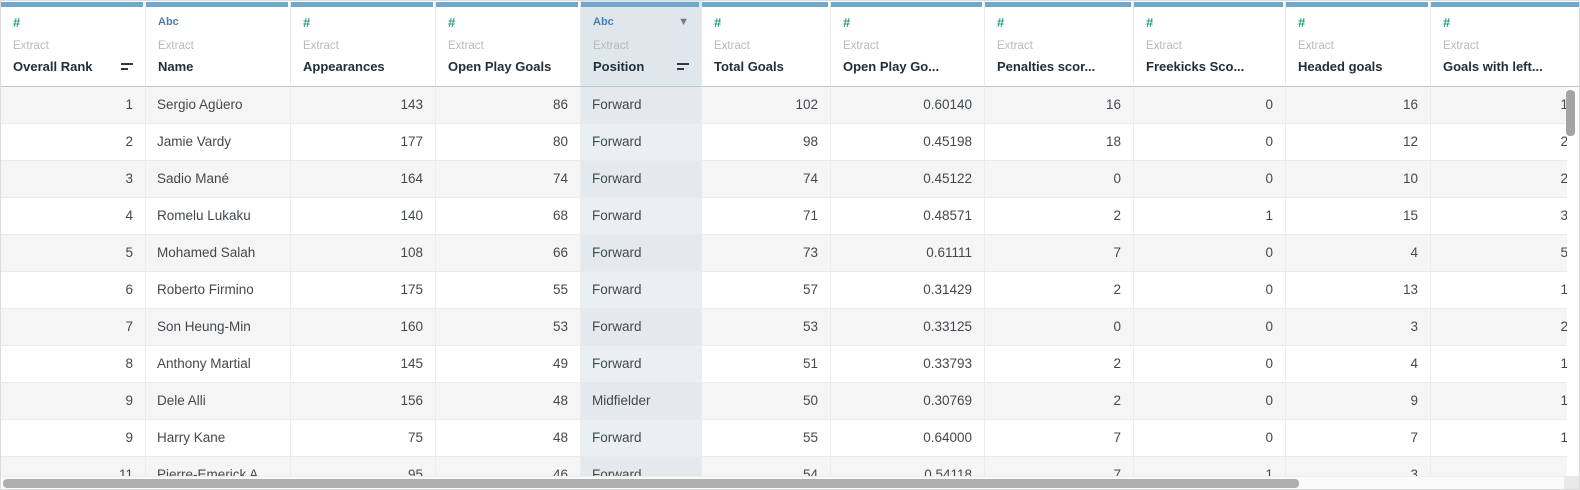  Describe the element at coordinates (508, 290) in the screenshot. I see `cell-open_play_goals: 55` at that location.